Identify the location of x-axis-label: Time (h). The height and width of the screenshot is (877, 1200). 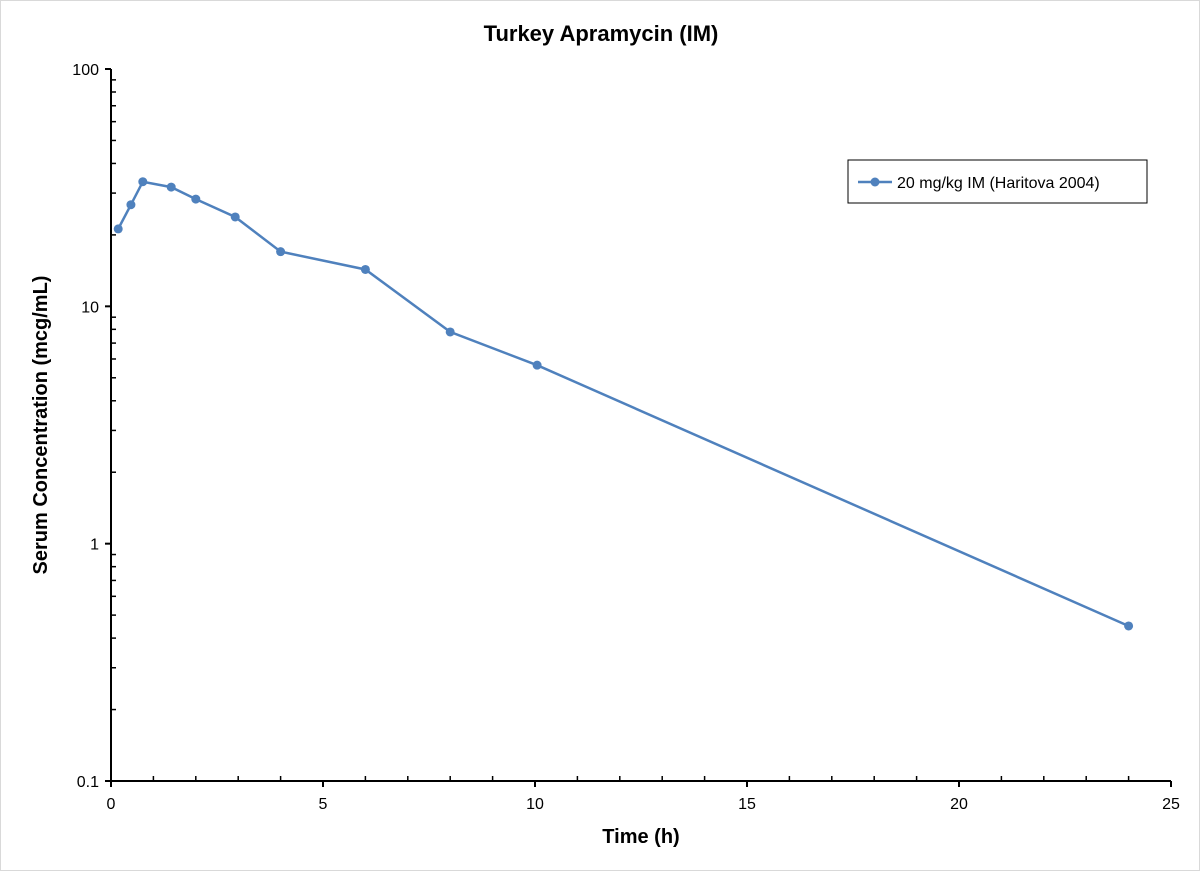
(640, 837).